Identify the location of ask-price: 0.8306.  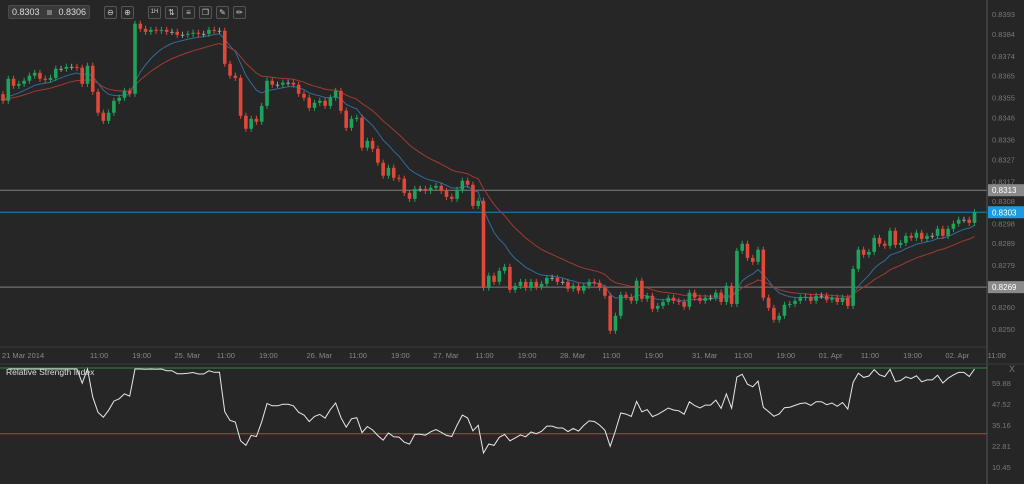
(72, 12).